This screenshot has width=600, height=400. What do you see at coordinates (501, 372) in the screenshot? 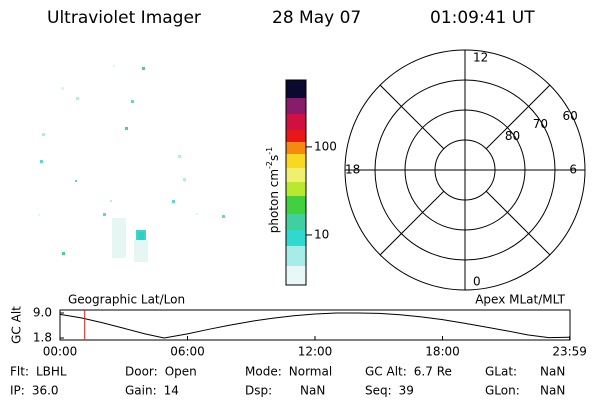
I see `status-label: GLat:` at bounding box center [501, 372].